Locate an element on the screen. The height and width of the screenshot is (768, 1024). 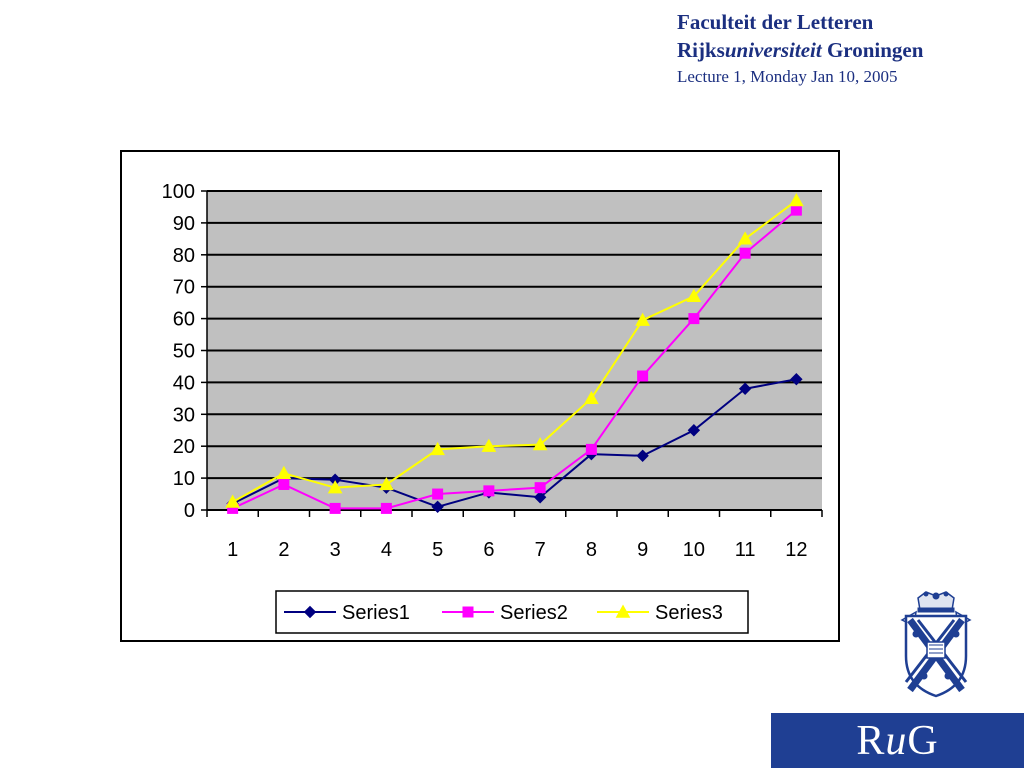
x-tick-label: 3 is located at coordinates (335, 550).